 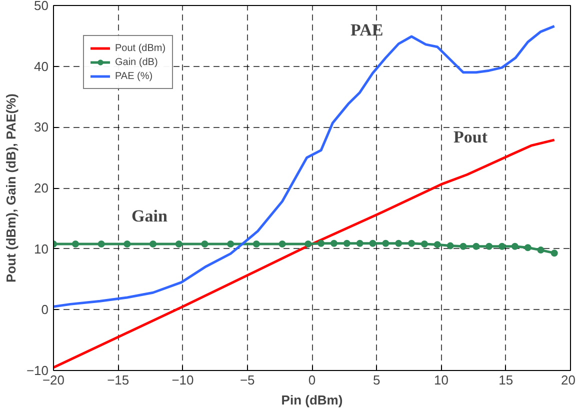 I want to click on x-tick-label: 0, so click(x=312, y=380).